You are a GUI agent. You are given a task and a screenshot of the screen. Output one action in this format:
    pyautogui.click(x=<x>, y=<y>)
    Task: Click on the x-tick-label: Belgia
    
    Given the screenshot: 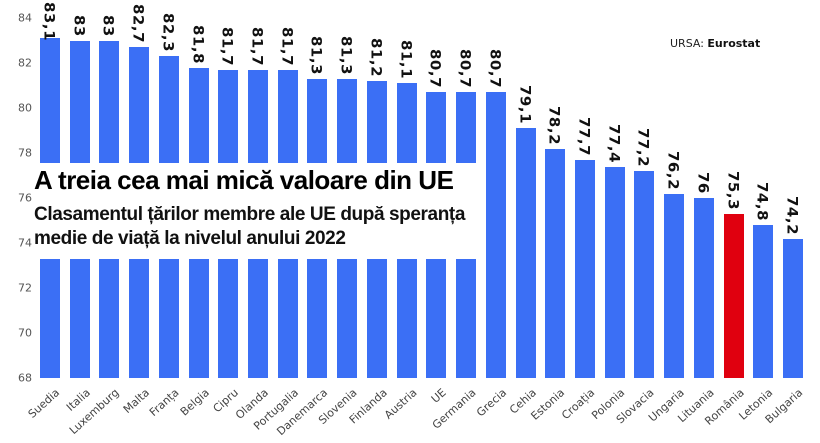 What is the action you would take?
    pyautogui.click(x=194, y=402)
    